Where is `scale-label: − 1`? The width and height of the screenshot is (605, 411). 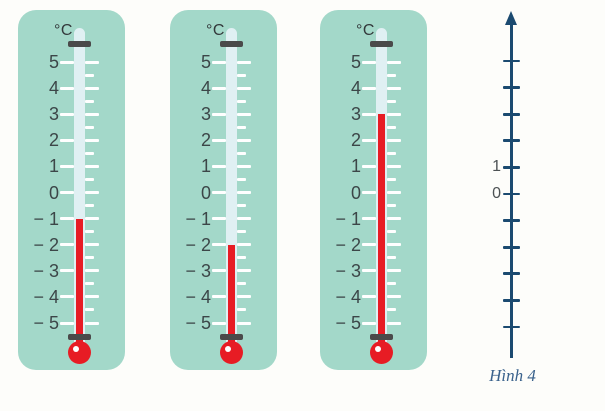
scale-label: − 1 is located at coordinates (46, 218).